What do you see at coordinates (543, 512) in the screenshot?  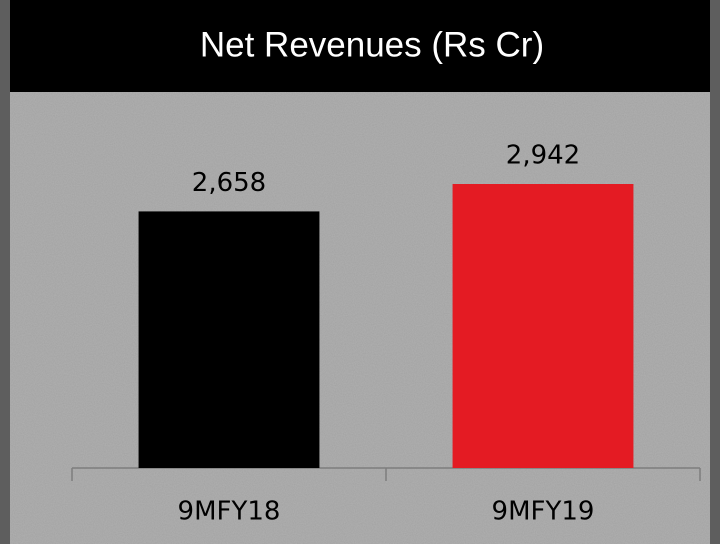 I see `x-tick-label: 9MFY19` at bounding box center [543, 512].